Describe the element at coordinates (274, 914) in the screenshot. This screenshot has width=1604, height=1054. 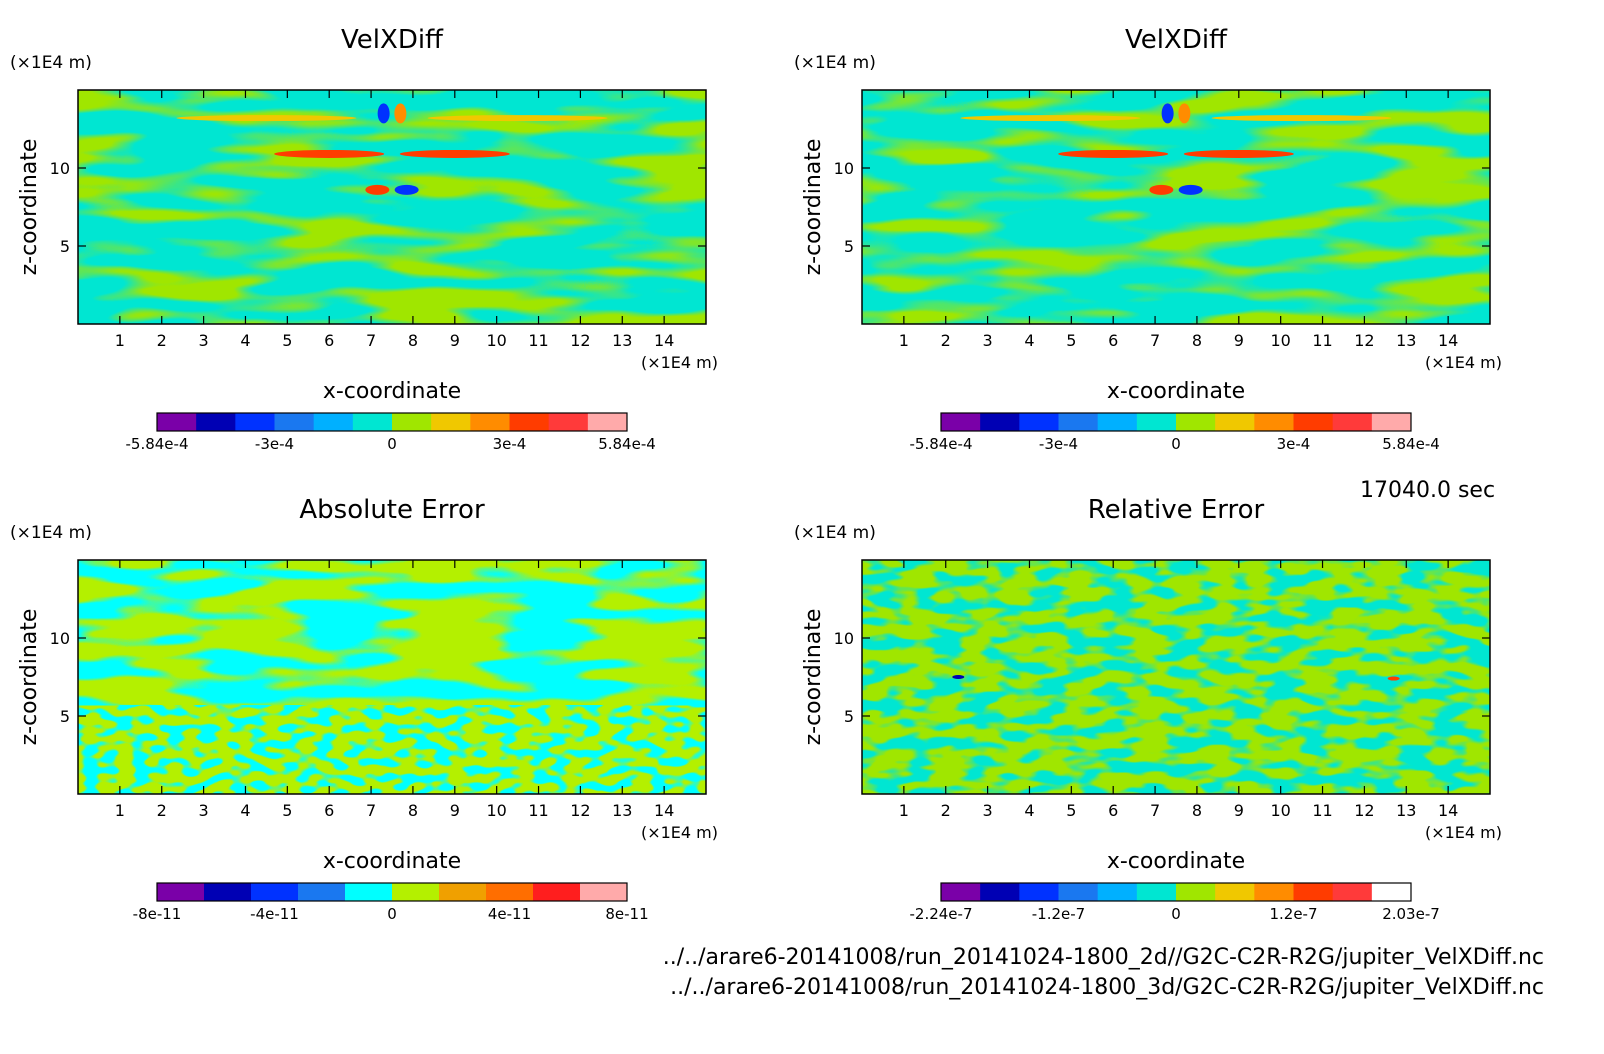
I see `colorbar-label: -4e-11` at that location.